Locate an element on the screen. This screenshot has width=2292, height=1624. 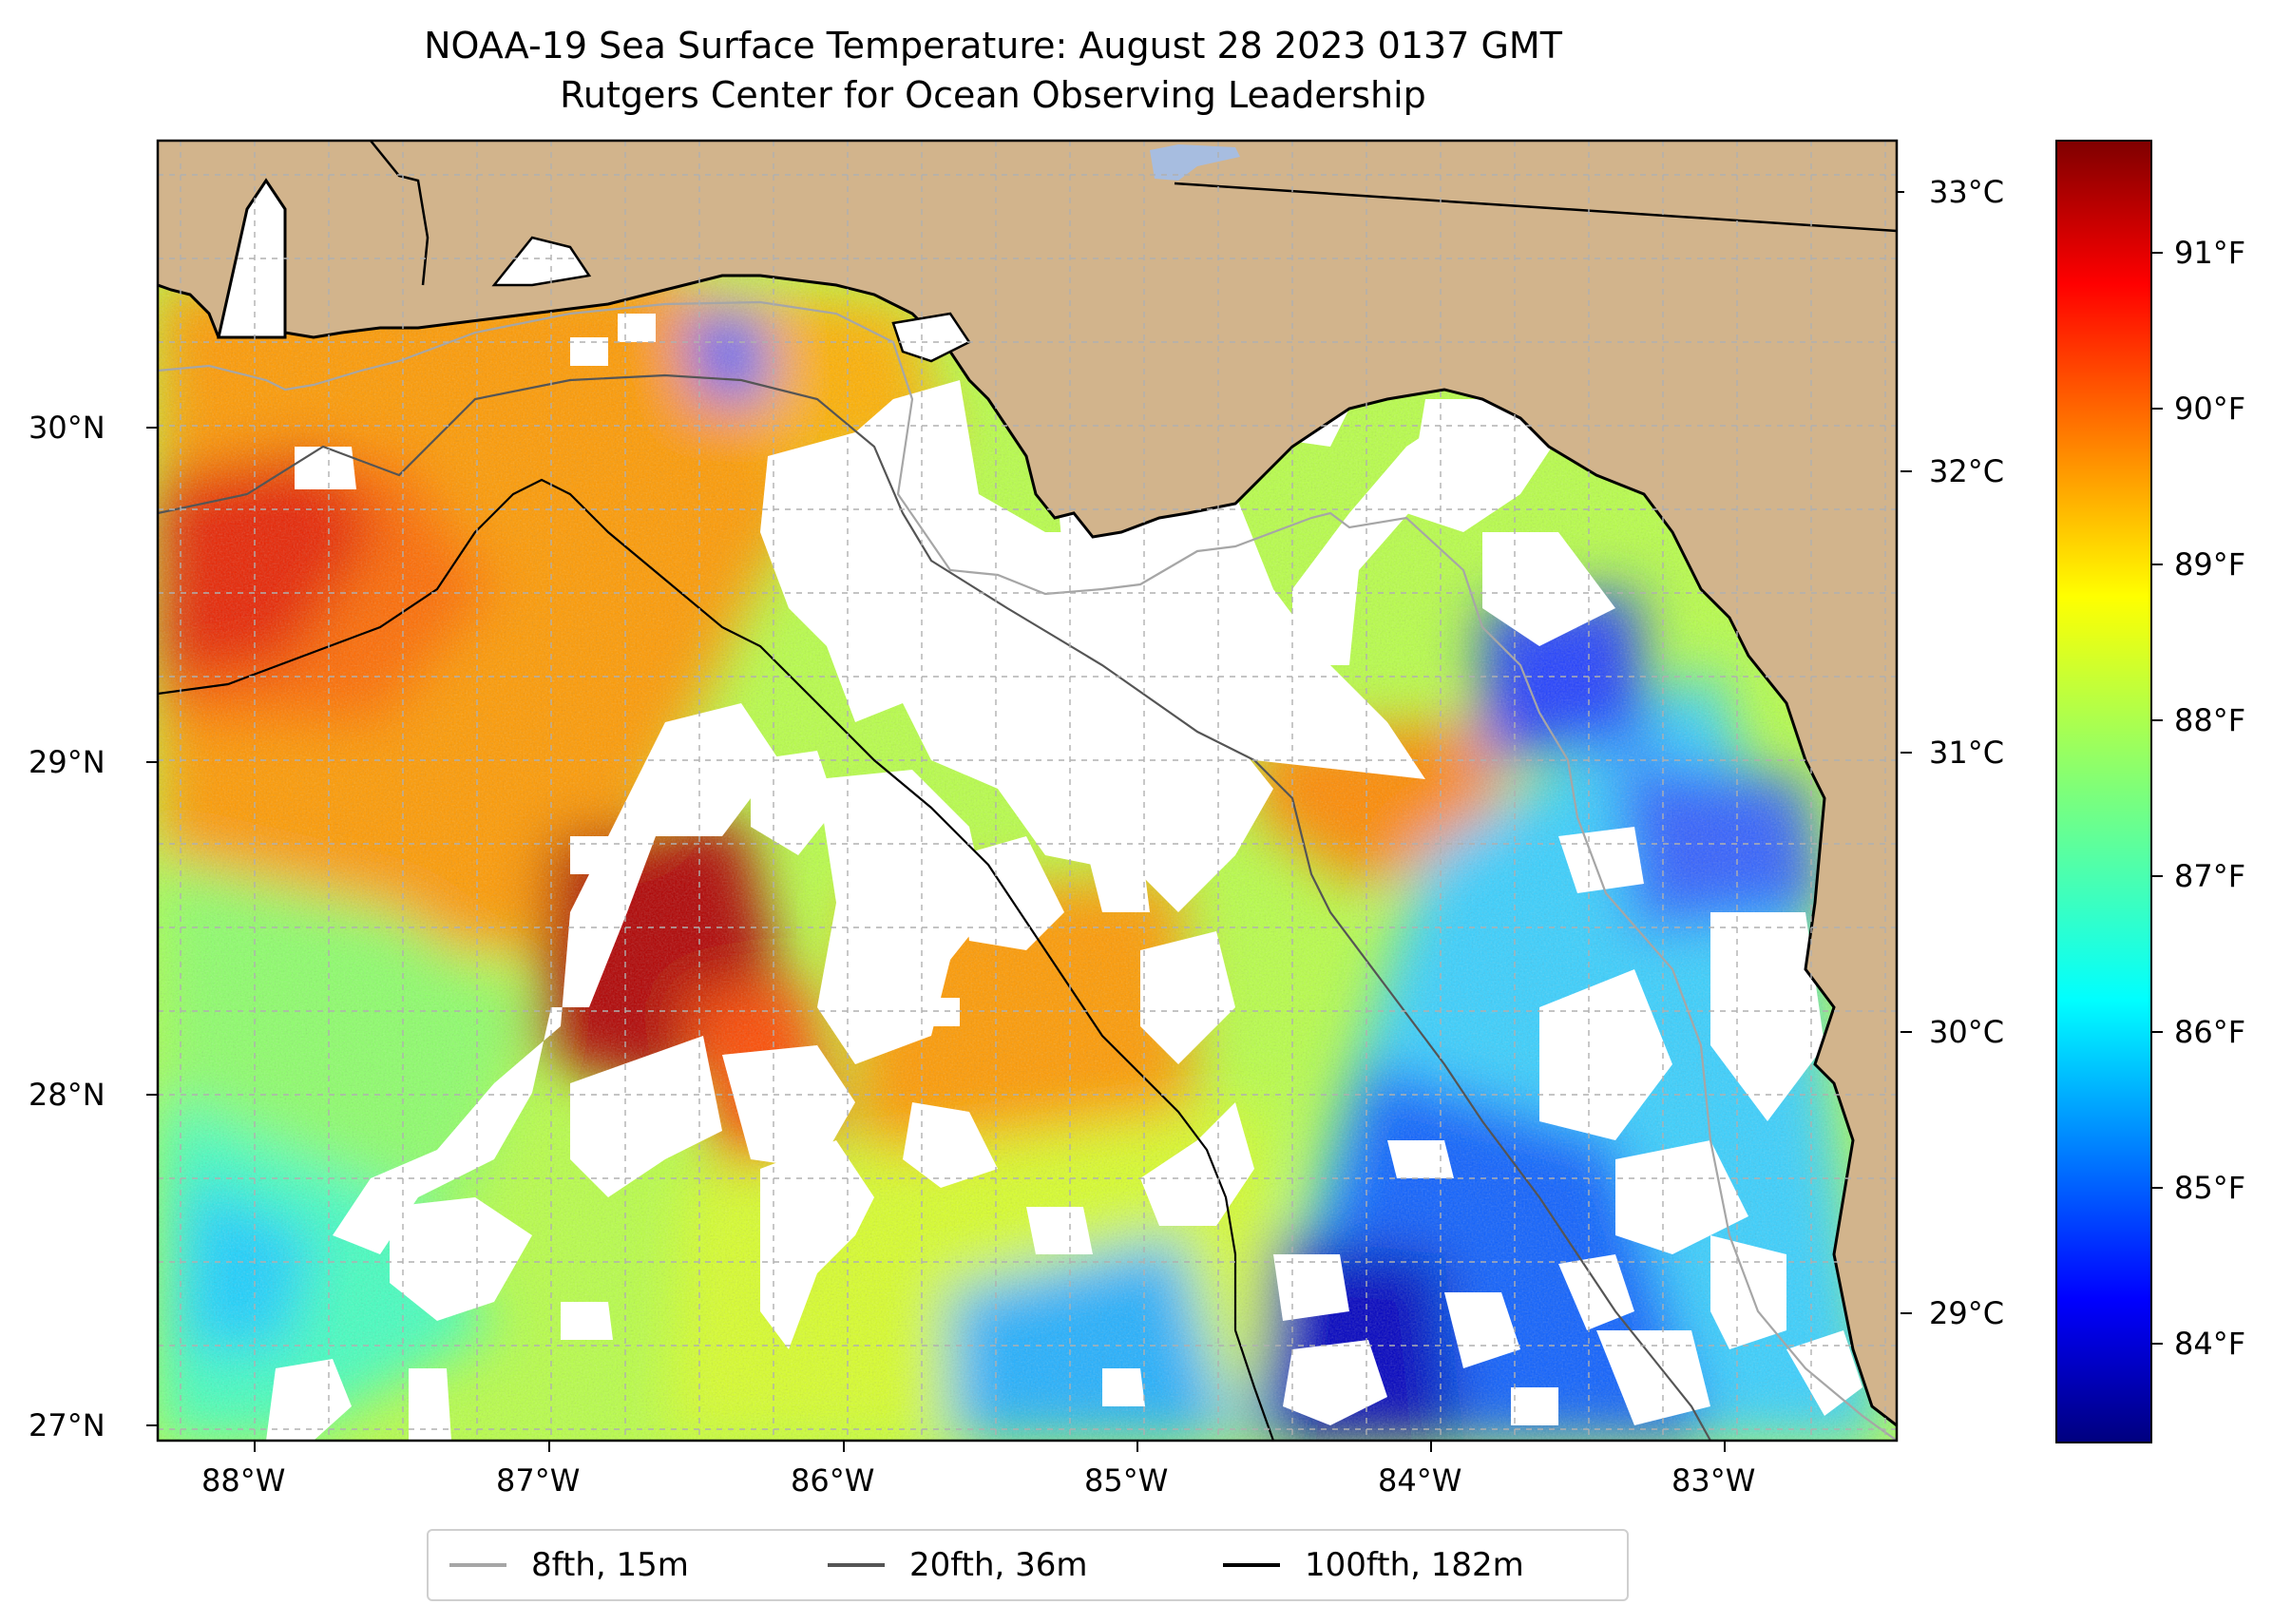
lat-tick-30n: 30°N is located at coordinates (67, 428).